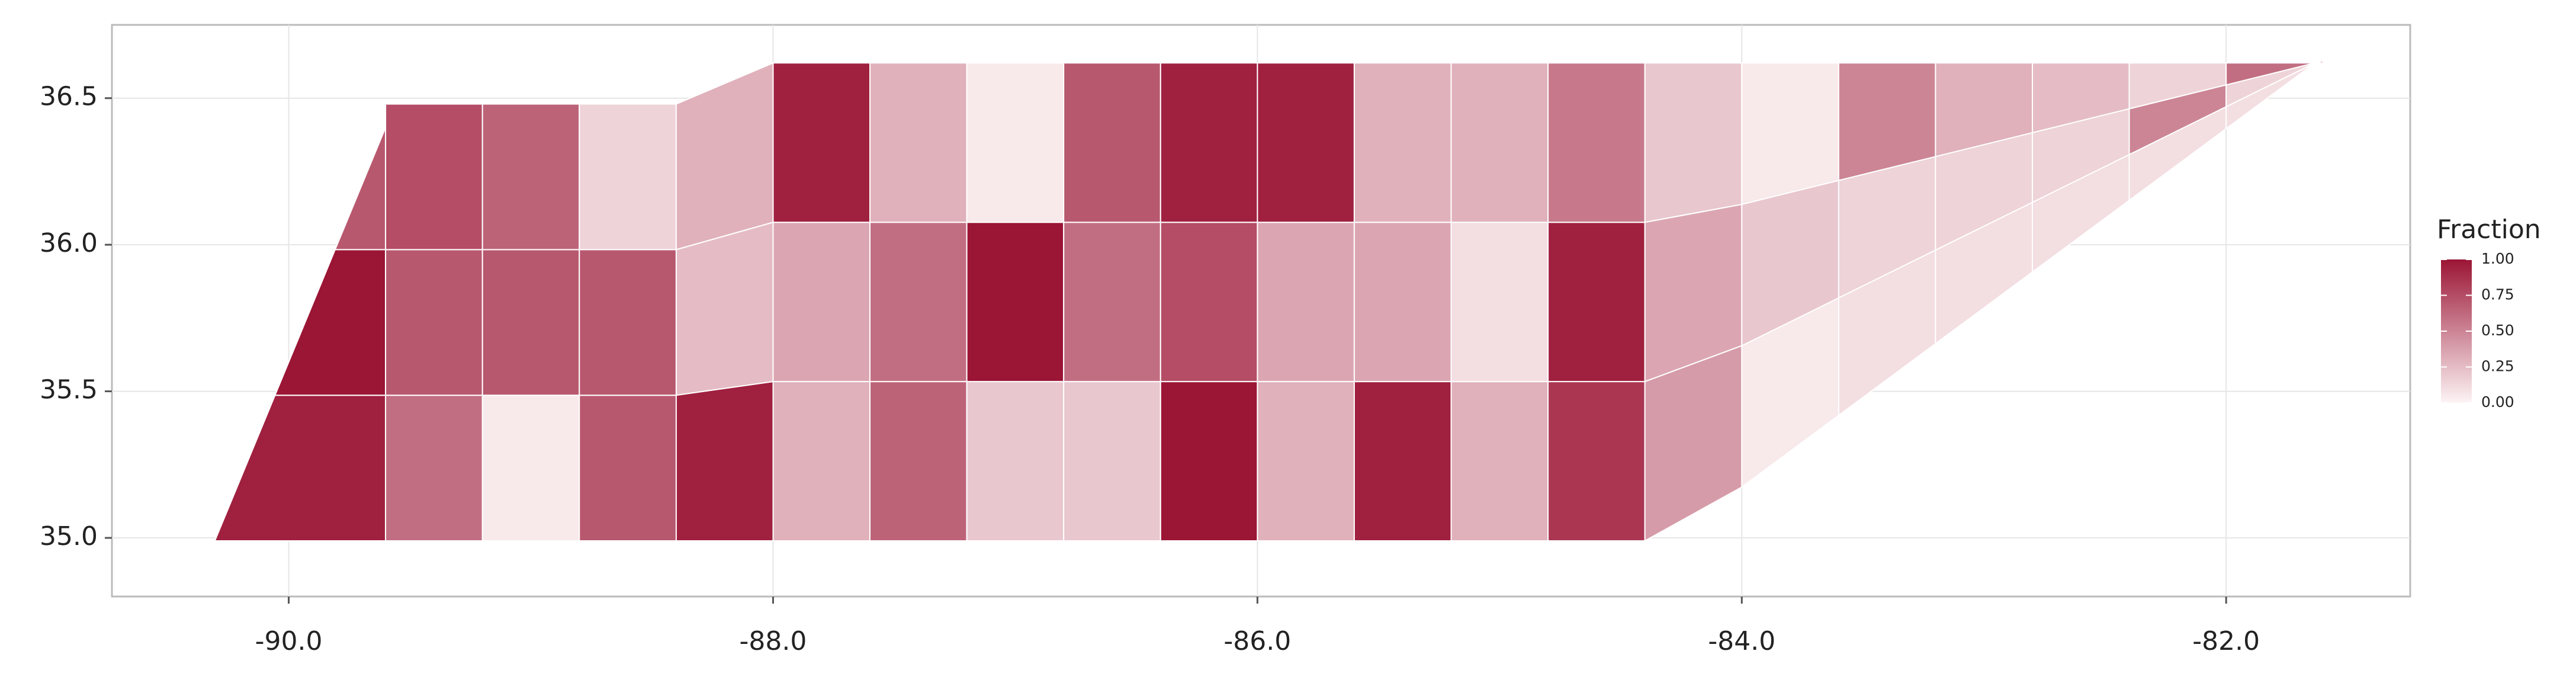  Describe the element at coordinates (289, 641) in the screenshot. I see `x-tick-label: -90.0` at that location.